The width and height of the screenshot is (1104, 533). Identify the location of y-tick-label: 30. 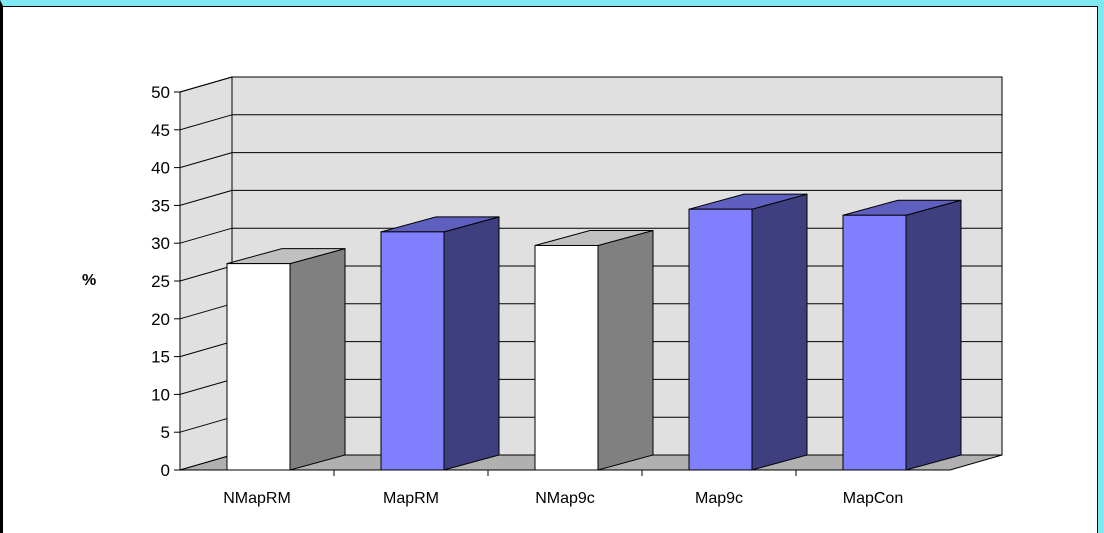
(160, 243).